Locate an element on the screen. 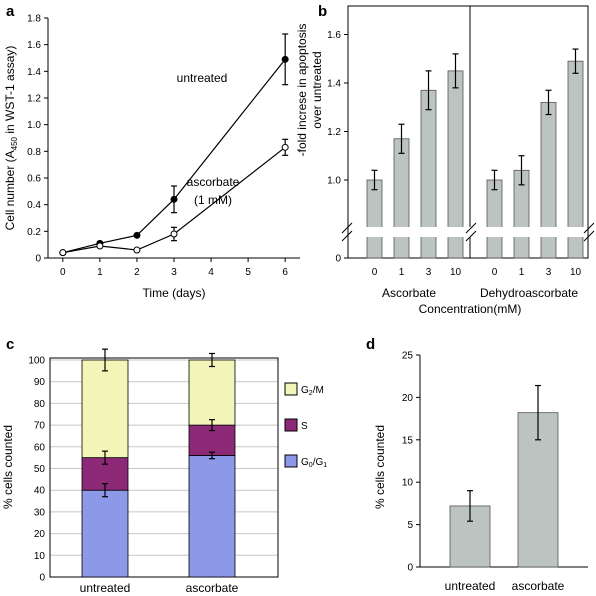 The height and width of the screenshot is (596, 596). a-annotation-untreated: untreated is located at coordinates (202, 78).